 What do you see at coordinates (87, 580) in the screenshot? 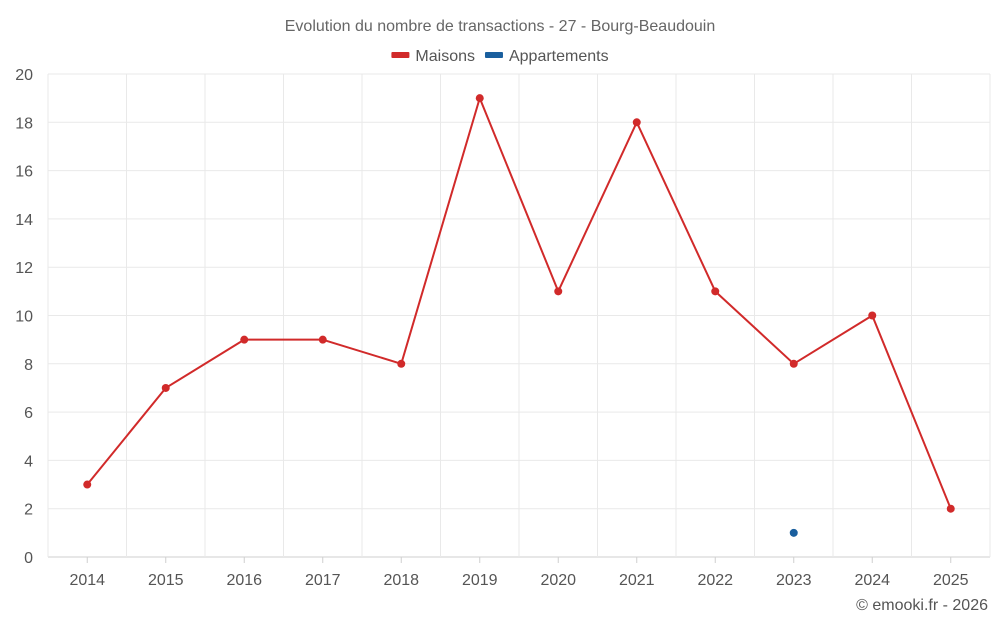
I see `x-tick-label: 2014` at bounding box center [87, 580].